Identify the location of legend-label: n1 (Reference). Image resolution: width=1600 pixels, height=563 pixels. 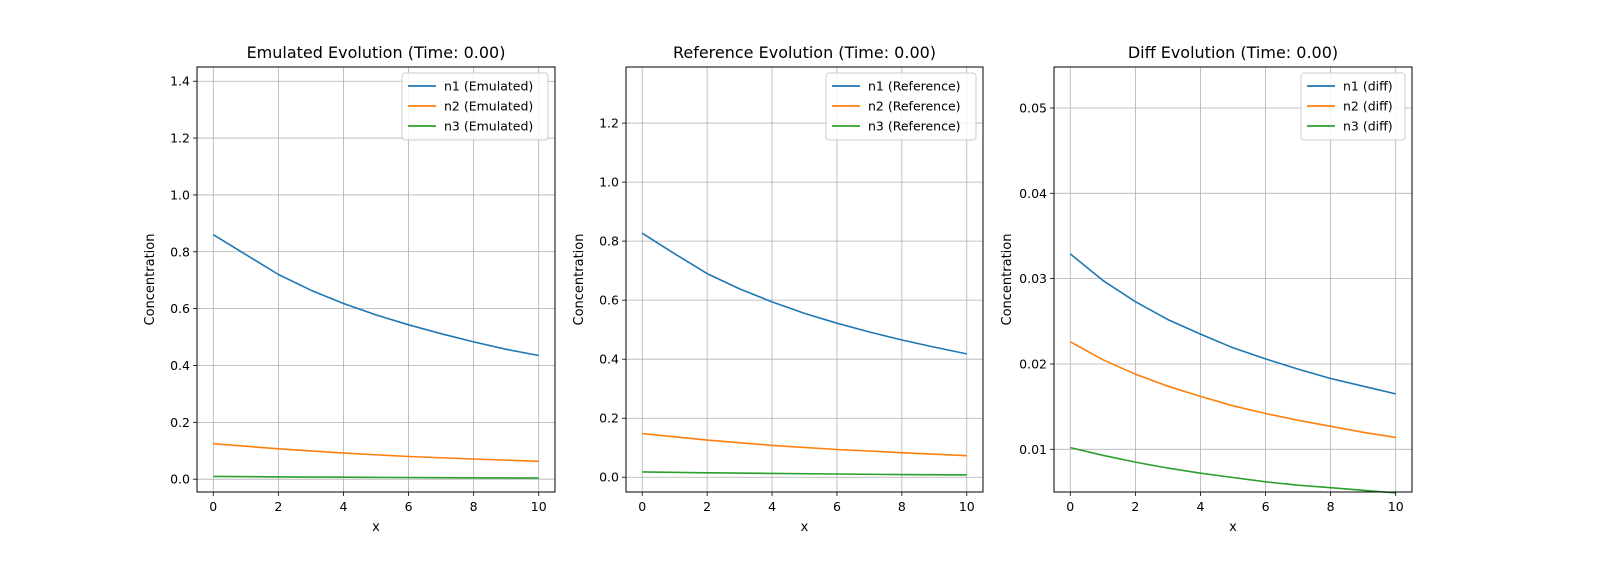
(914, 86).